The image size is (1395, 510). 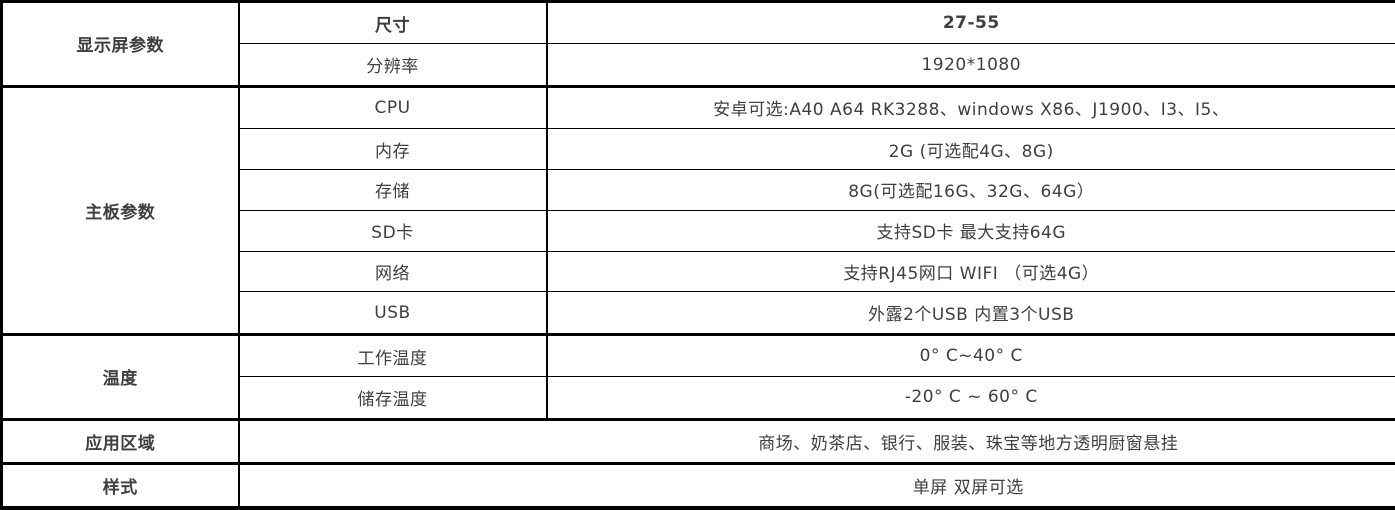 I want to click on spec-label-network: 网络, so click(x=392, y=271).